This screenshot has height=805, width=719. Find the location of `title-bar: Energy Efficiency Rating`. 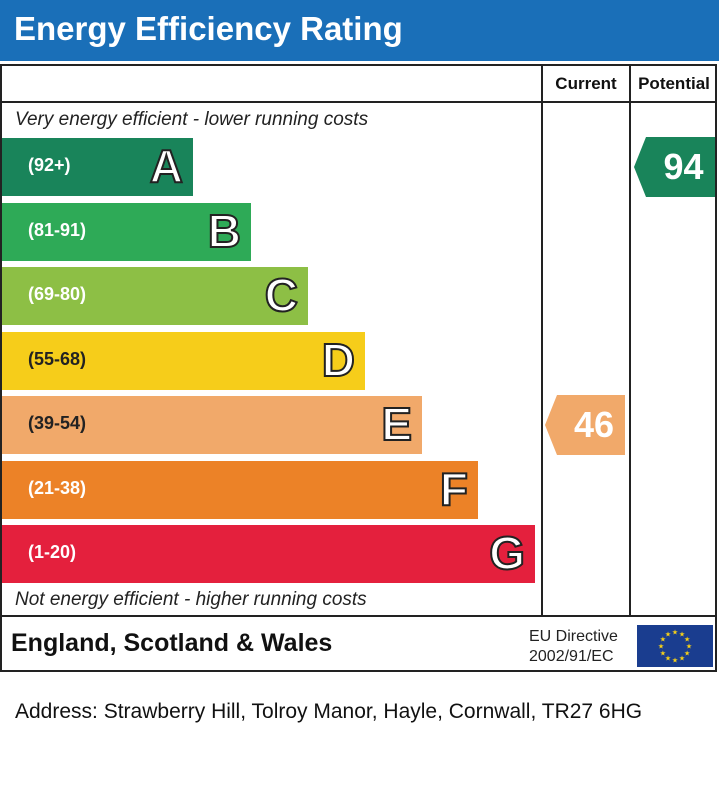

title-bar: Energy Efficiency Rating is located at coordinates (359, 30).